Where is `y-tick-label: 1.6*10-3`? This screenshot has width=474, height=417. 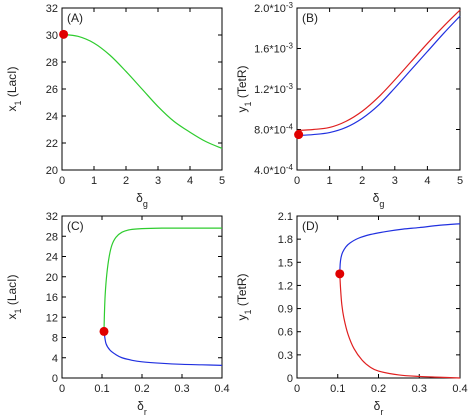 y-tick-label: 1.6*10-3 is located at coordinates (273, 48).